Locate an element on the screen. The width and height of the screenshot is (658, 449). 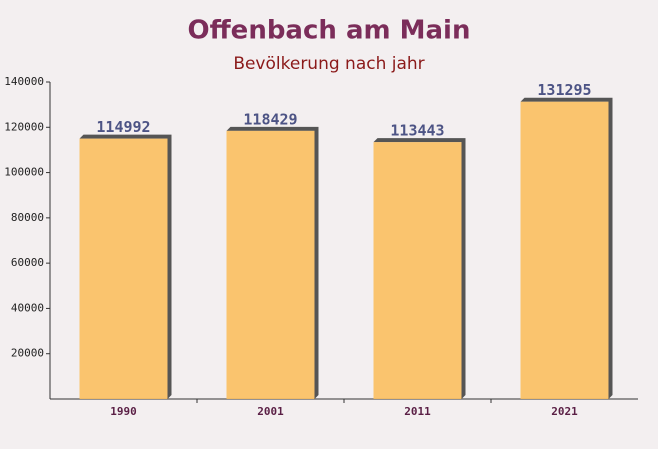
y-tick-label: 20000 is located at coordinates (27, 353).